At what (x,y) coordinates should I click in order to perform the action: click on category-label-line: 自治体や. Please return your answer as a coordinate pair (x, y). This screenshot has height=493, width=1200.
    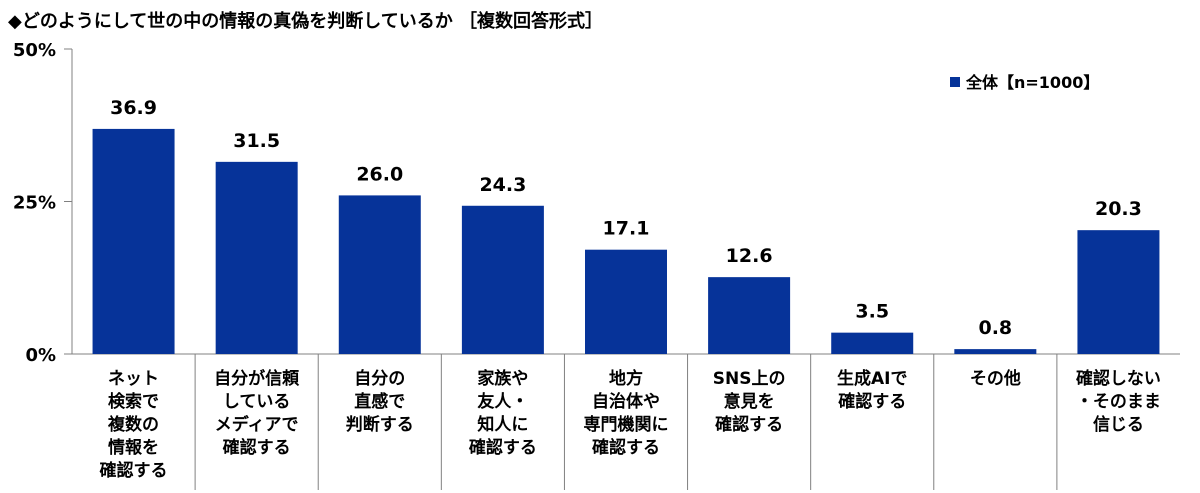
    Looking at the image, I should click on (626, 401).